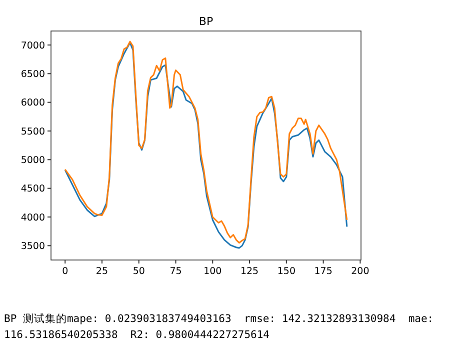 This screenshot has height=348, width=474. Describe the element at coordinates (102, 271) in the screenshot. I see `x-tick-label: 25` at that location.